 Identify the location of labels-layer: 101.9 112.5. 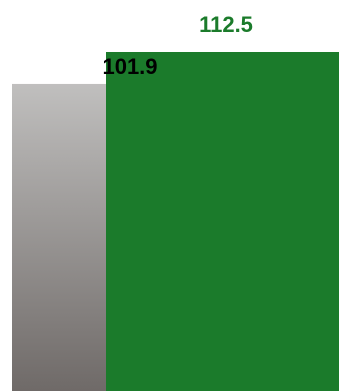
(177, 45).